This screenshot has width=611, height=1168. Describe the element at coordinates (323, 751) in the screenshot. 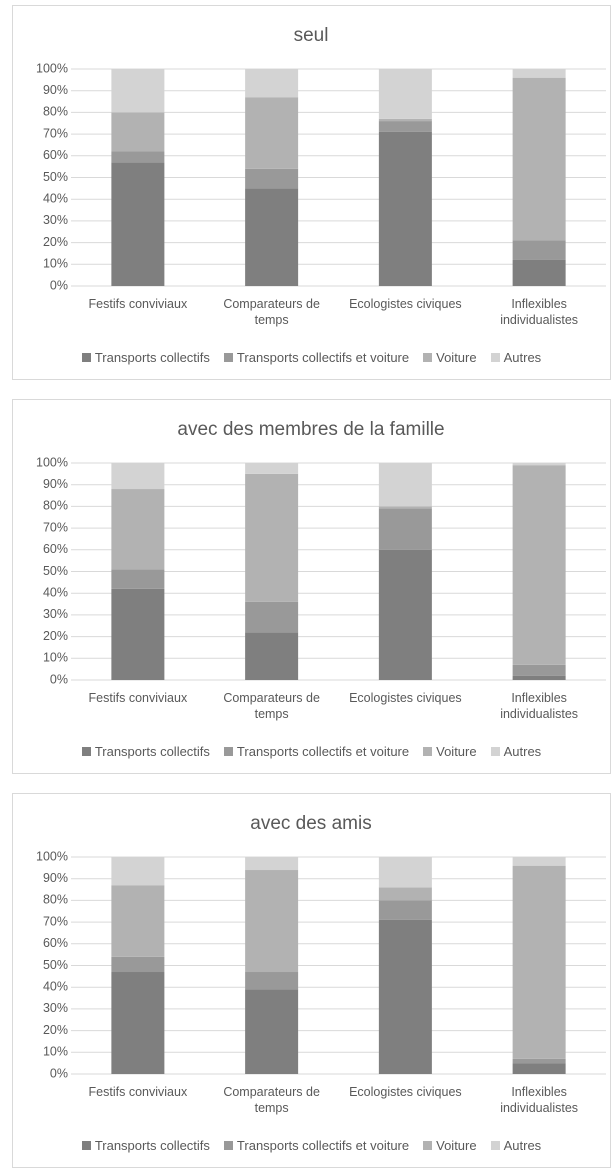

I see `legend-label: Transports collectifs et voiture` at that location.